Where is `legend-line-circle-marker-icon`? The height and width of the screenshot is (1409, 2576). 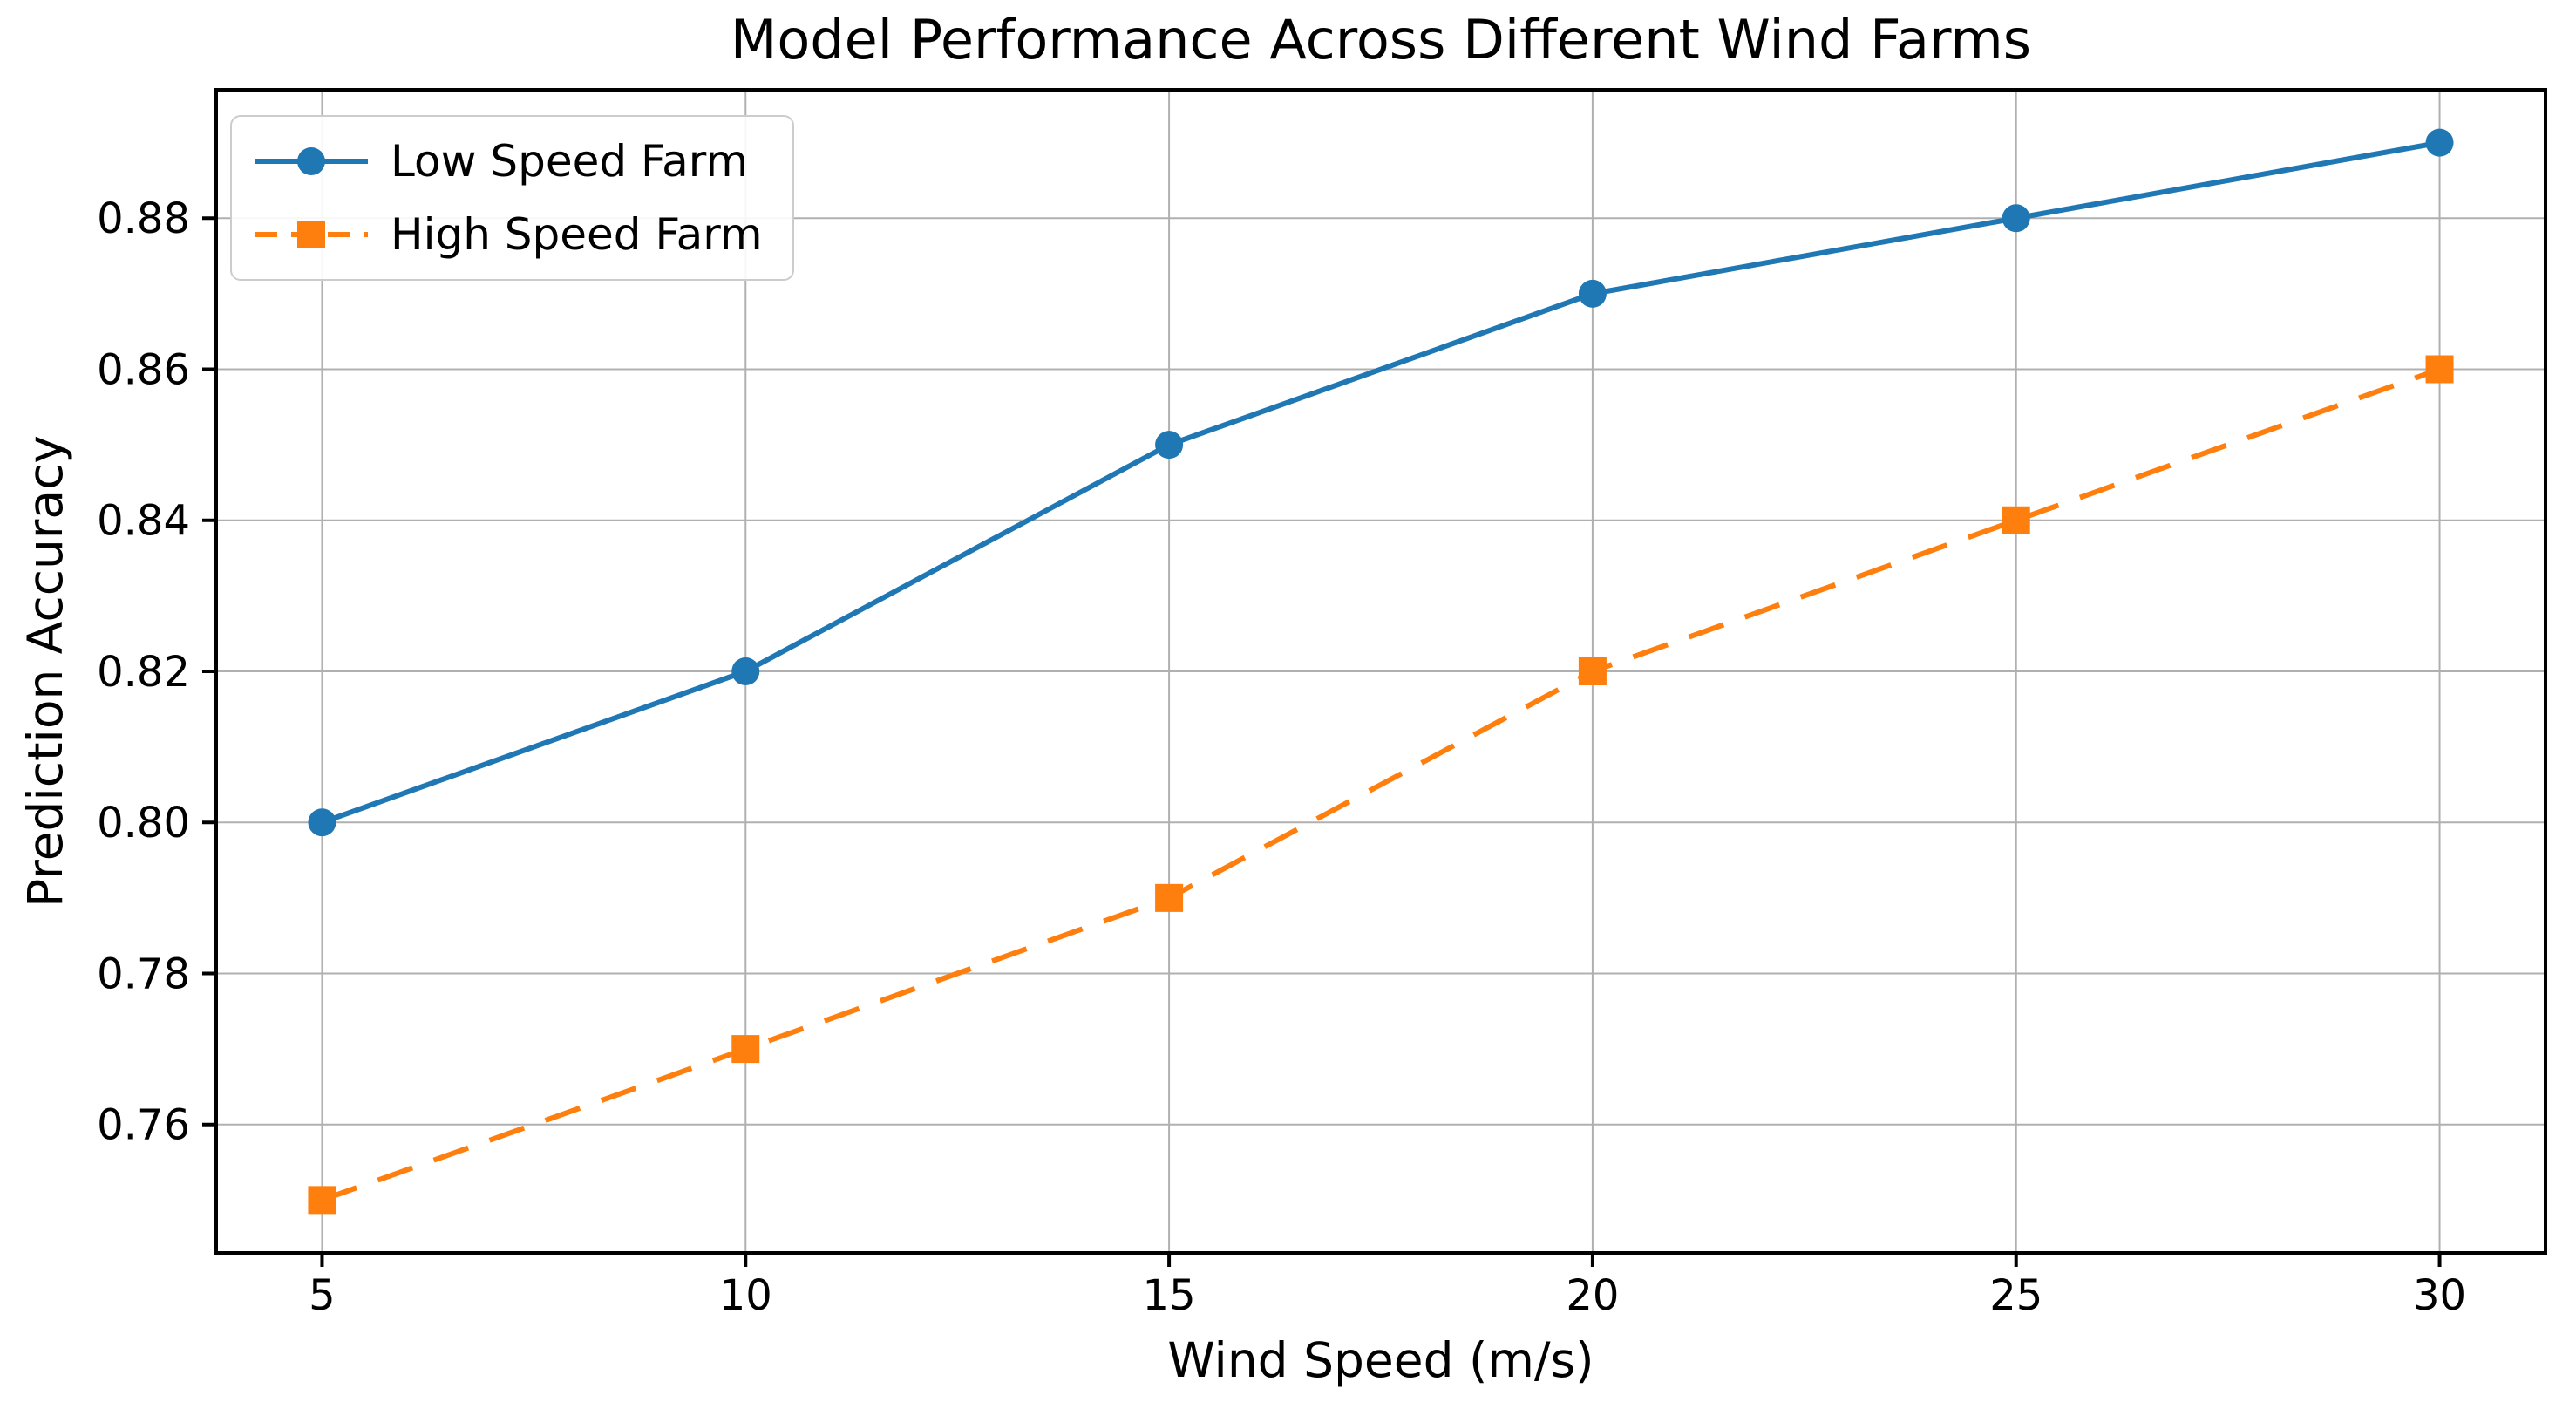 legend-line-circle-marker-icon is located at coordinates (311, 161).